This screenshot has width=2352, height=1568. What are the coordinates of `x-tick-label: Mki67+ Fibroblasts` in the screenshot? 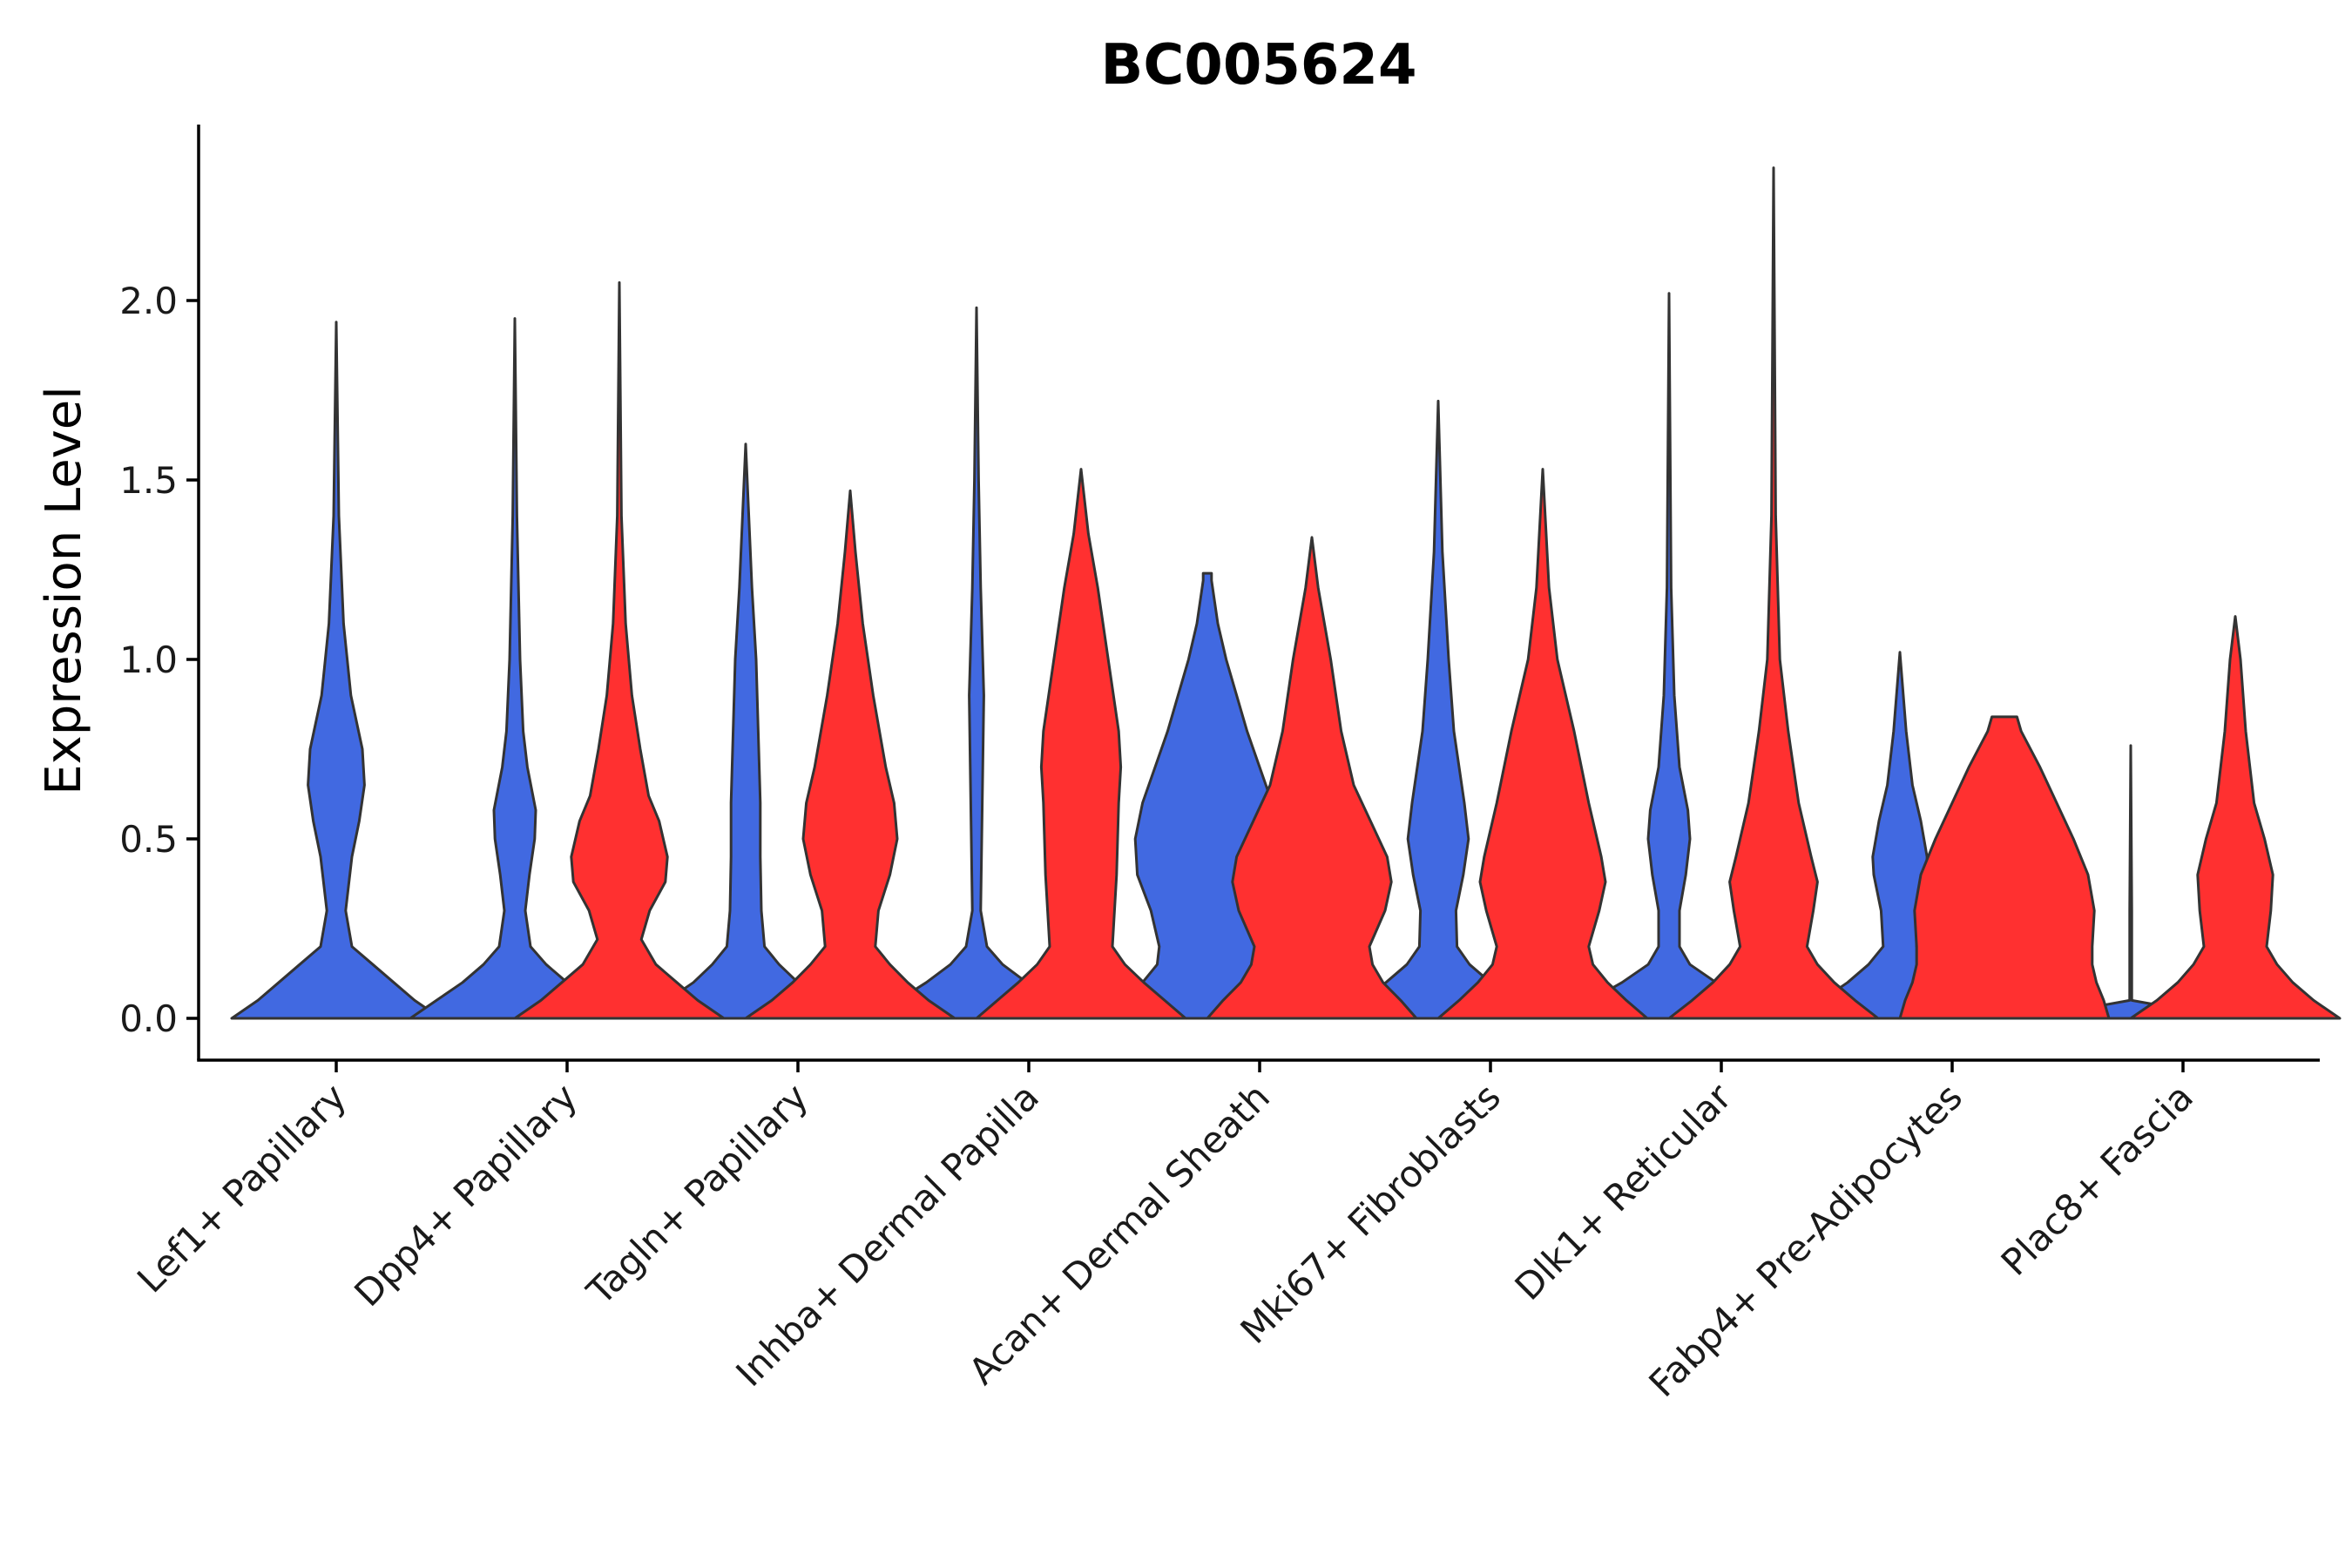 It's located at (1371, 1213).